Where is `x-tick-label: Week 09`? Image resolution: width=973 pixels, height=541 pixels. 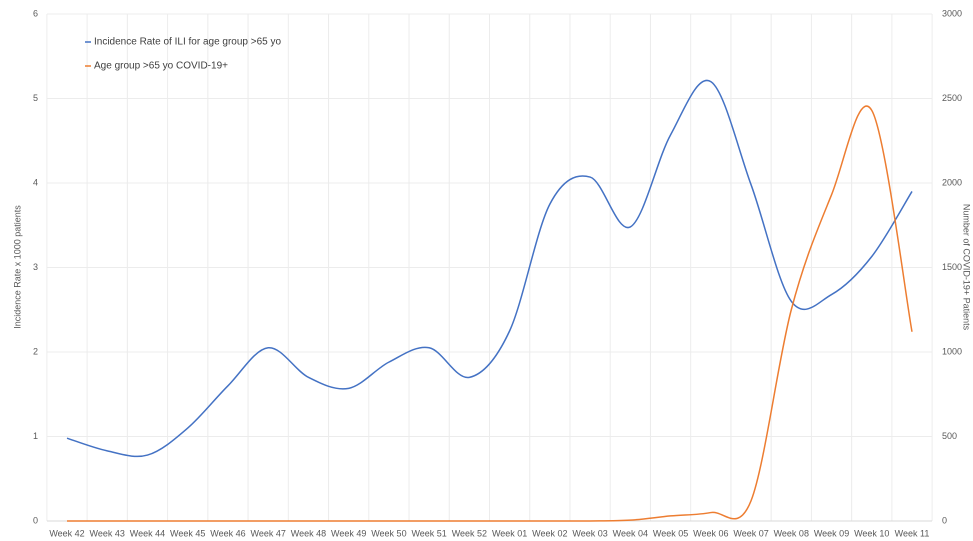
x-tick-label: Week 09 is located at coordinates (831, 533).